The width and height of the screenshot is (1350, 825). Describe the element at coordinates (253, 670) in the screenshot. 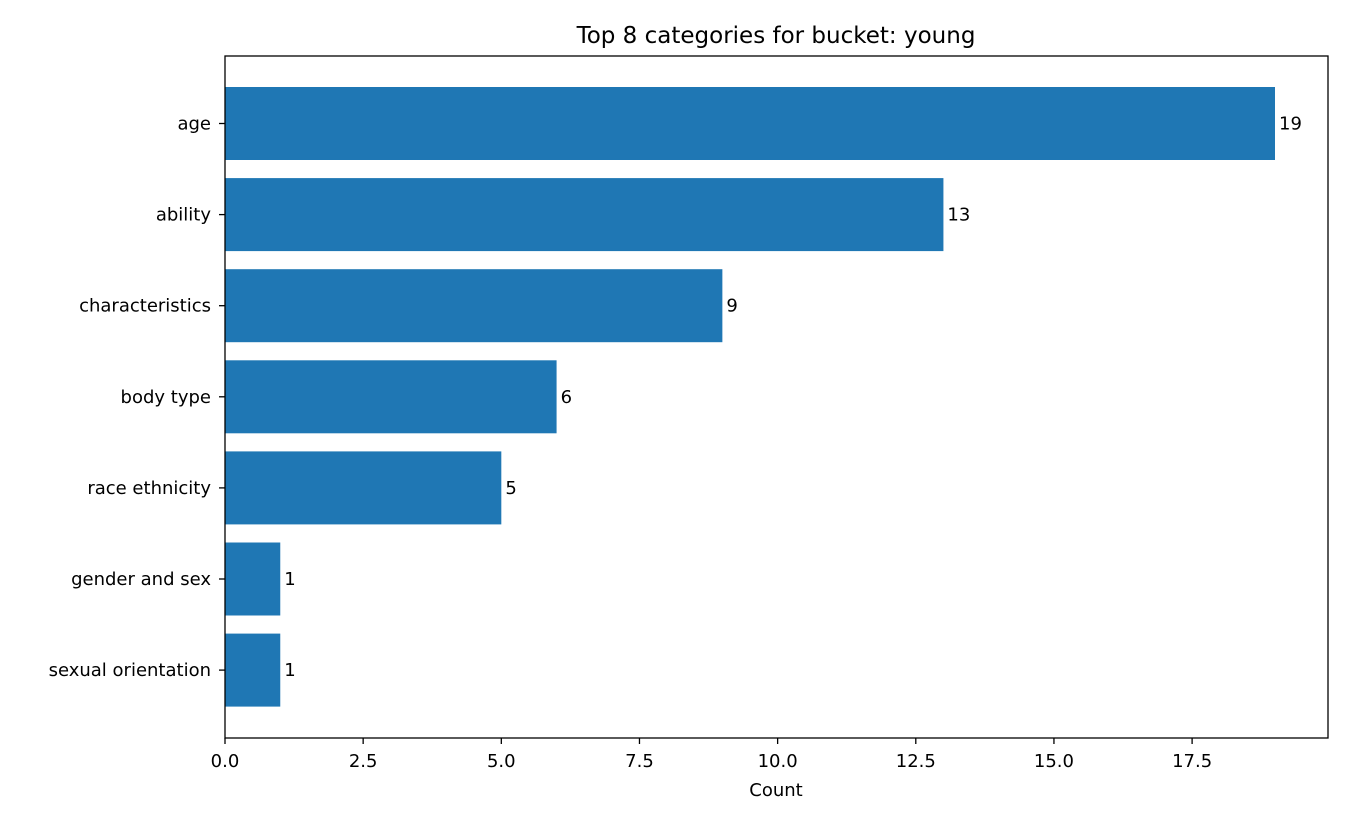

I see `bar-sexual-orientation` at that location.